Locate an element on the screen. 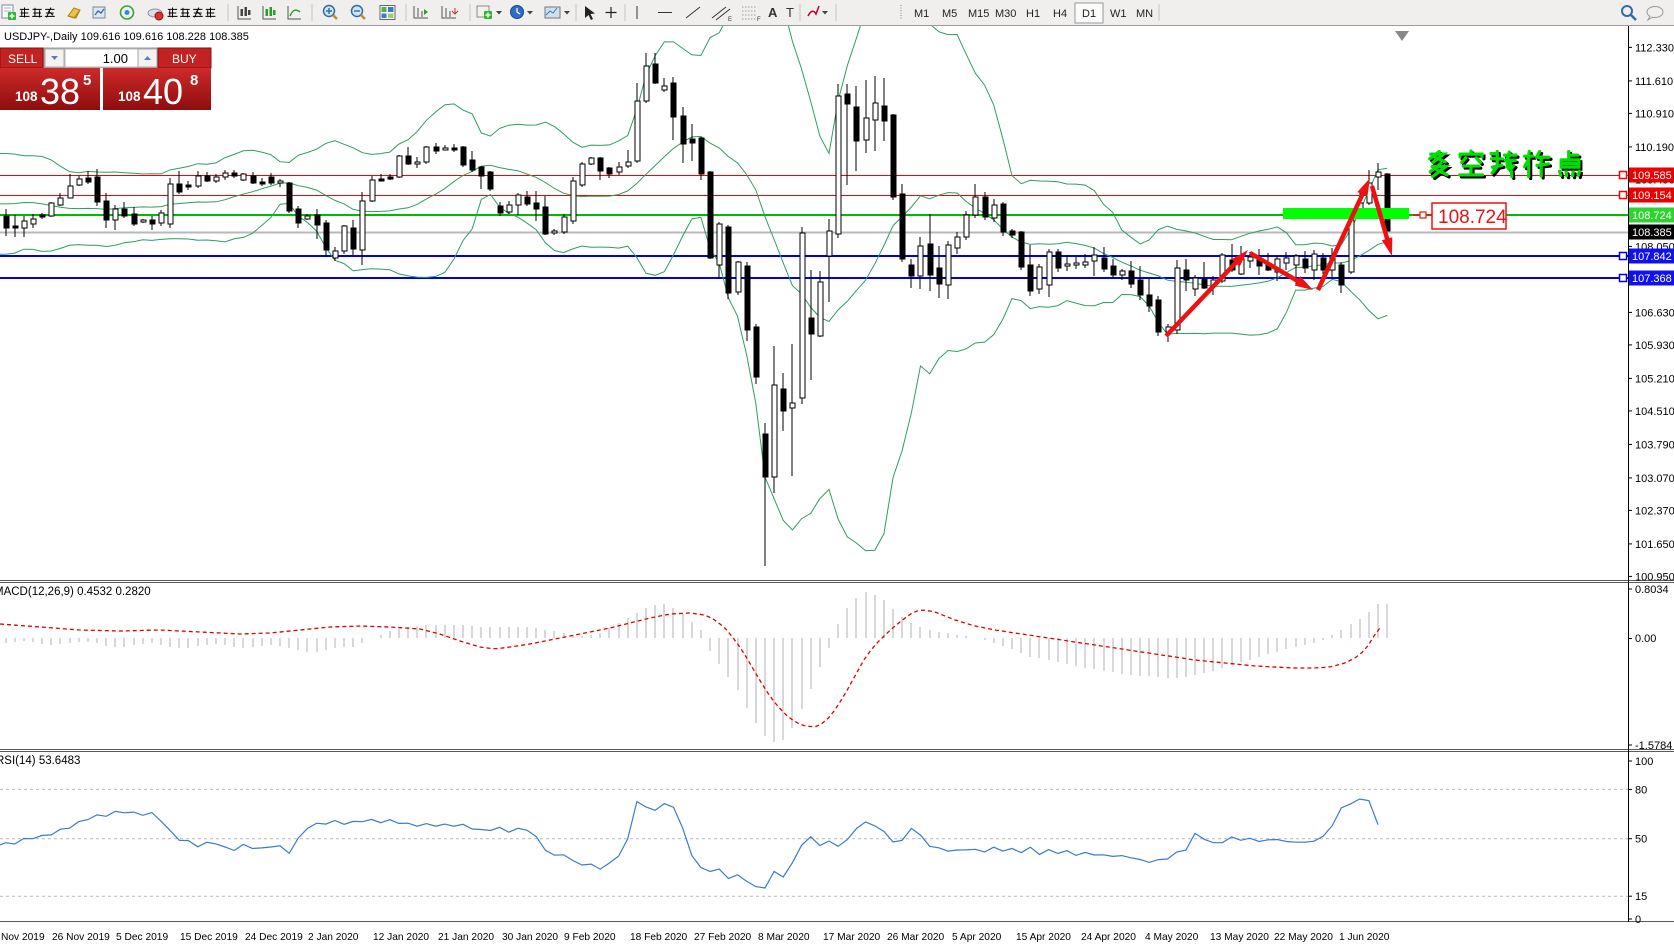 The width and height of the screenshot is (1674, 948). svg-text: 2 Jan 2020 is located at coordinates (333, 937).